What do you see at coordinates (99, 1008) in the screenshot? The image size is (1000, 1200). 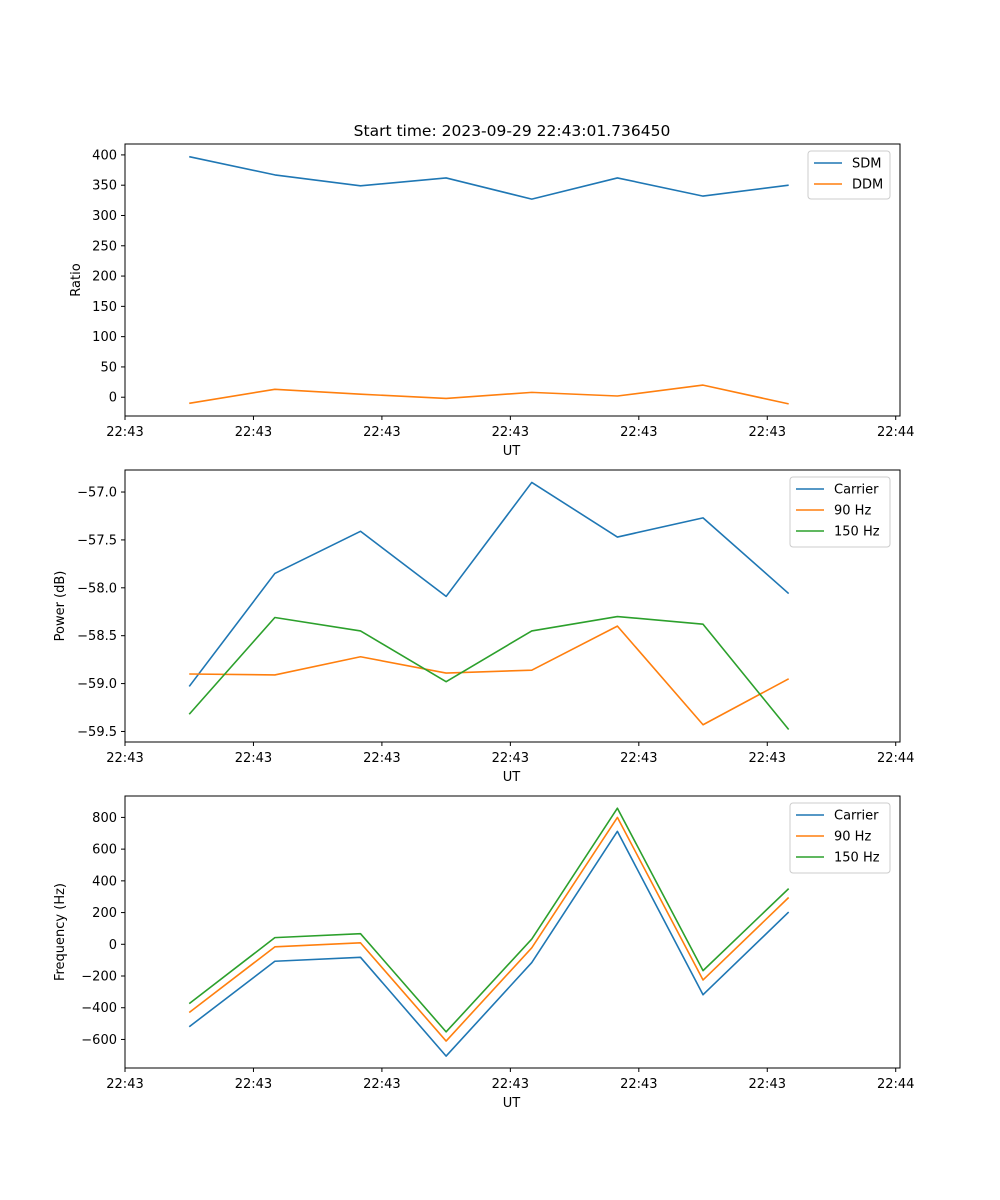 I see `y-tick-label: −400` at bounding box center [99, 1008].